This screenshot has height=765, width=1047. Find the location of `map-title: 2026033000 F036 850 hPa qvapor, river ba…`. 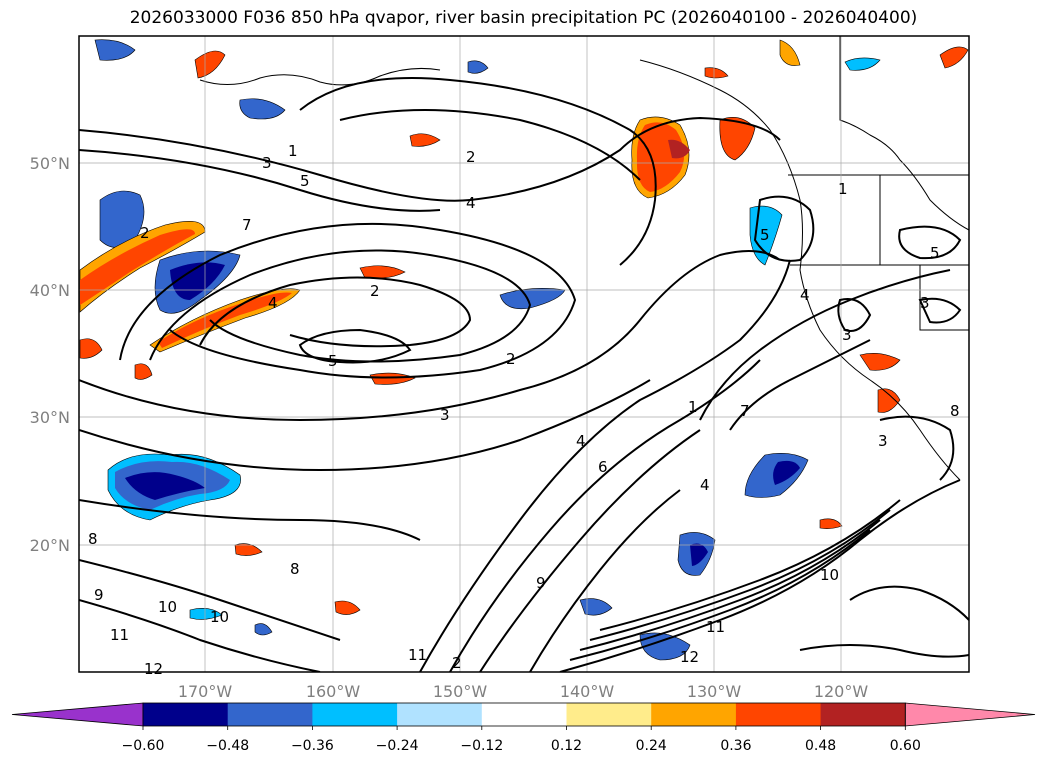

map-title: 2026033000 F036 850 hPa qvapor, river ba… is located at coordinates (523, 18).